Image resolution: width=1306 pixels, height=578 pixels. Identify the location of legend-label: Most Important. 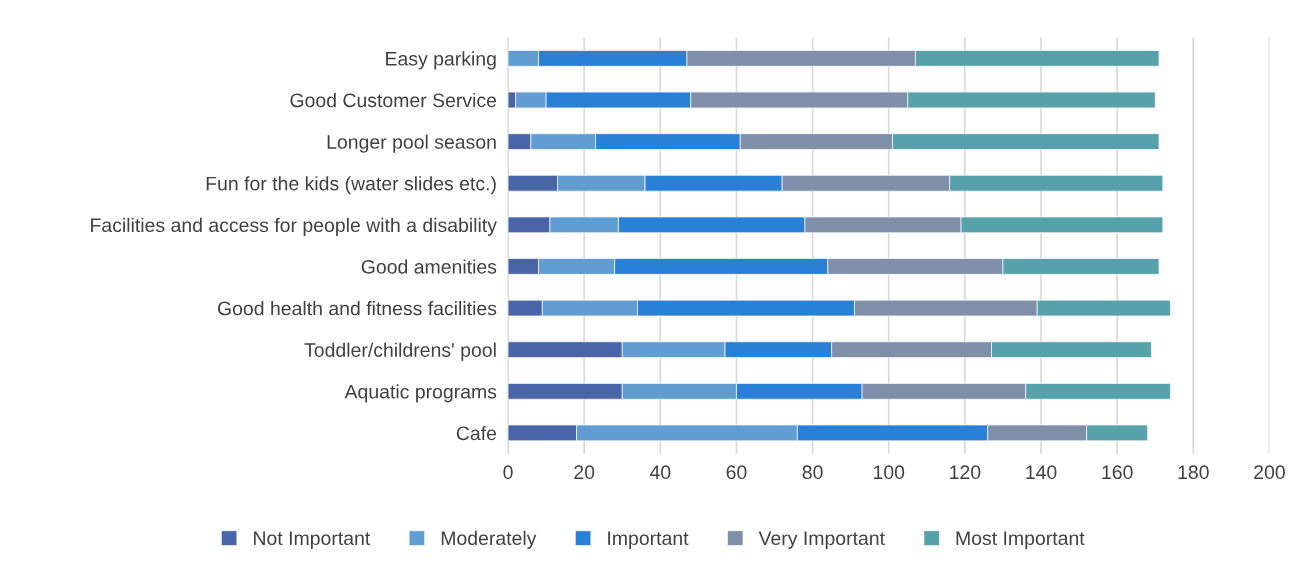
(1020, 540).